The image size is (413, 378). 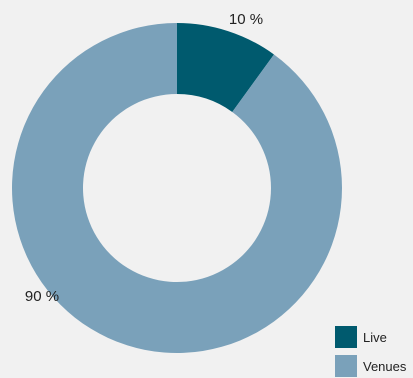 I want to click on legend-swatch-live, so click(x=346, y=337).